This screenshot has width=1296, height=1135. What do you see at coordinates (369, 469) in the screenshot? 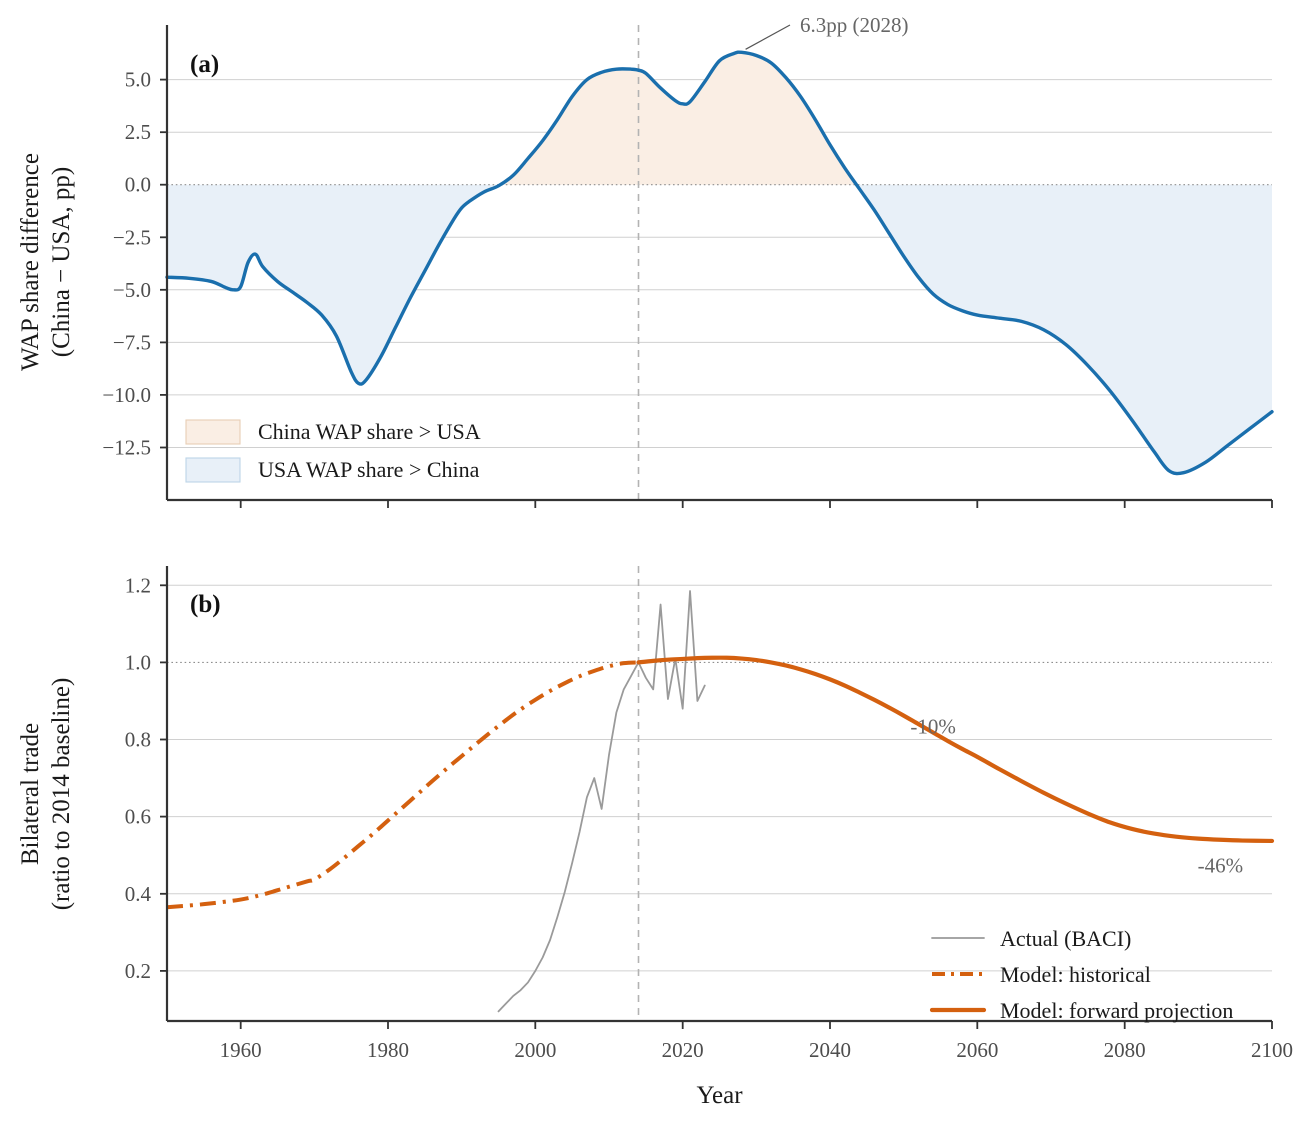
I see `panel-a-legend-label-1: USA WAP share > China` at bounding box center [369, 469].